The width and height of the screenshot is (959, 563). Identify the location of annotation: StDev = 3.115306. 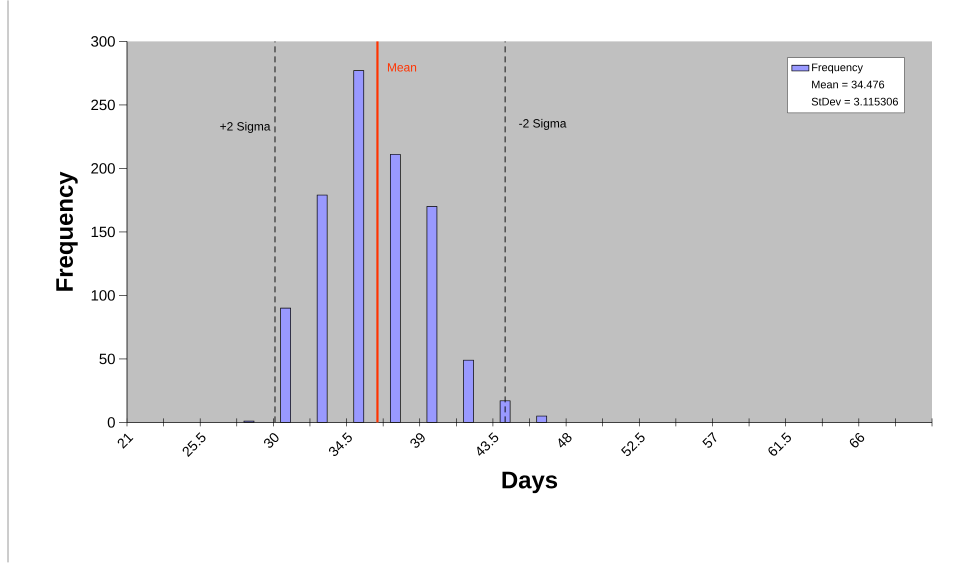
(855, 102).